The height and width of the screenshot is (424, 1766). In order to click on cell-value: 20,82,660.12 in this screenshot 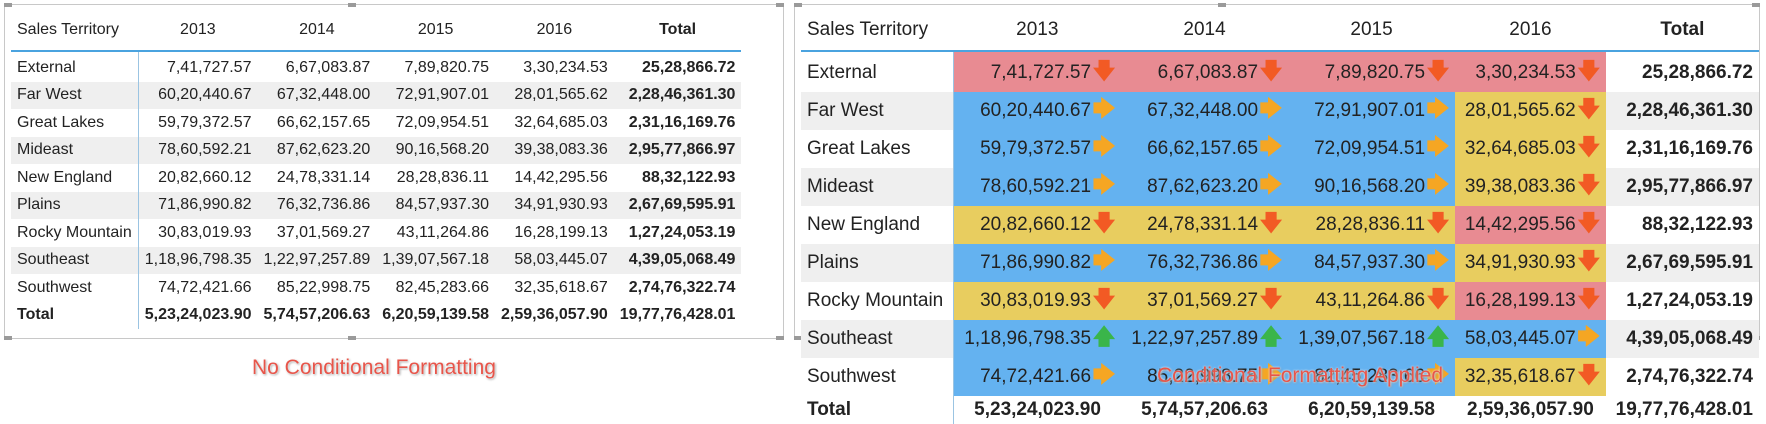, I will do `click(1036, 224)`.